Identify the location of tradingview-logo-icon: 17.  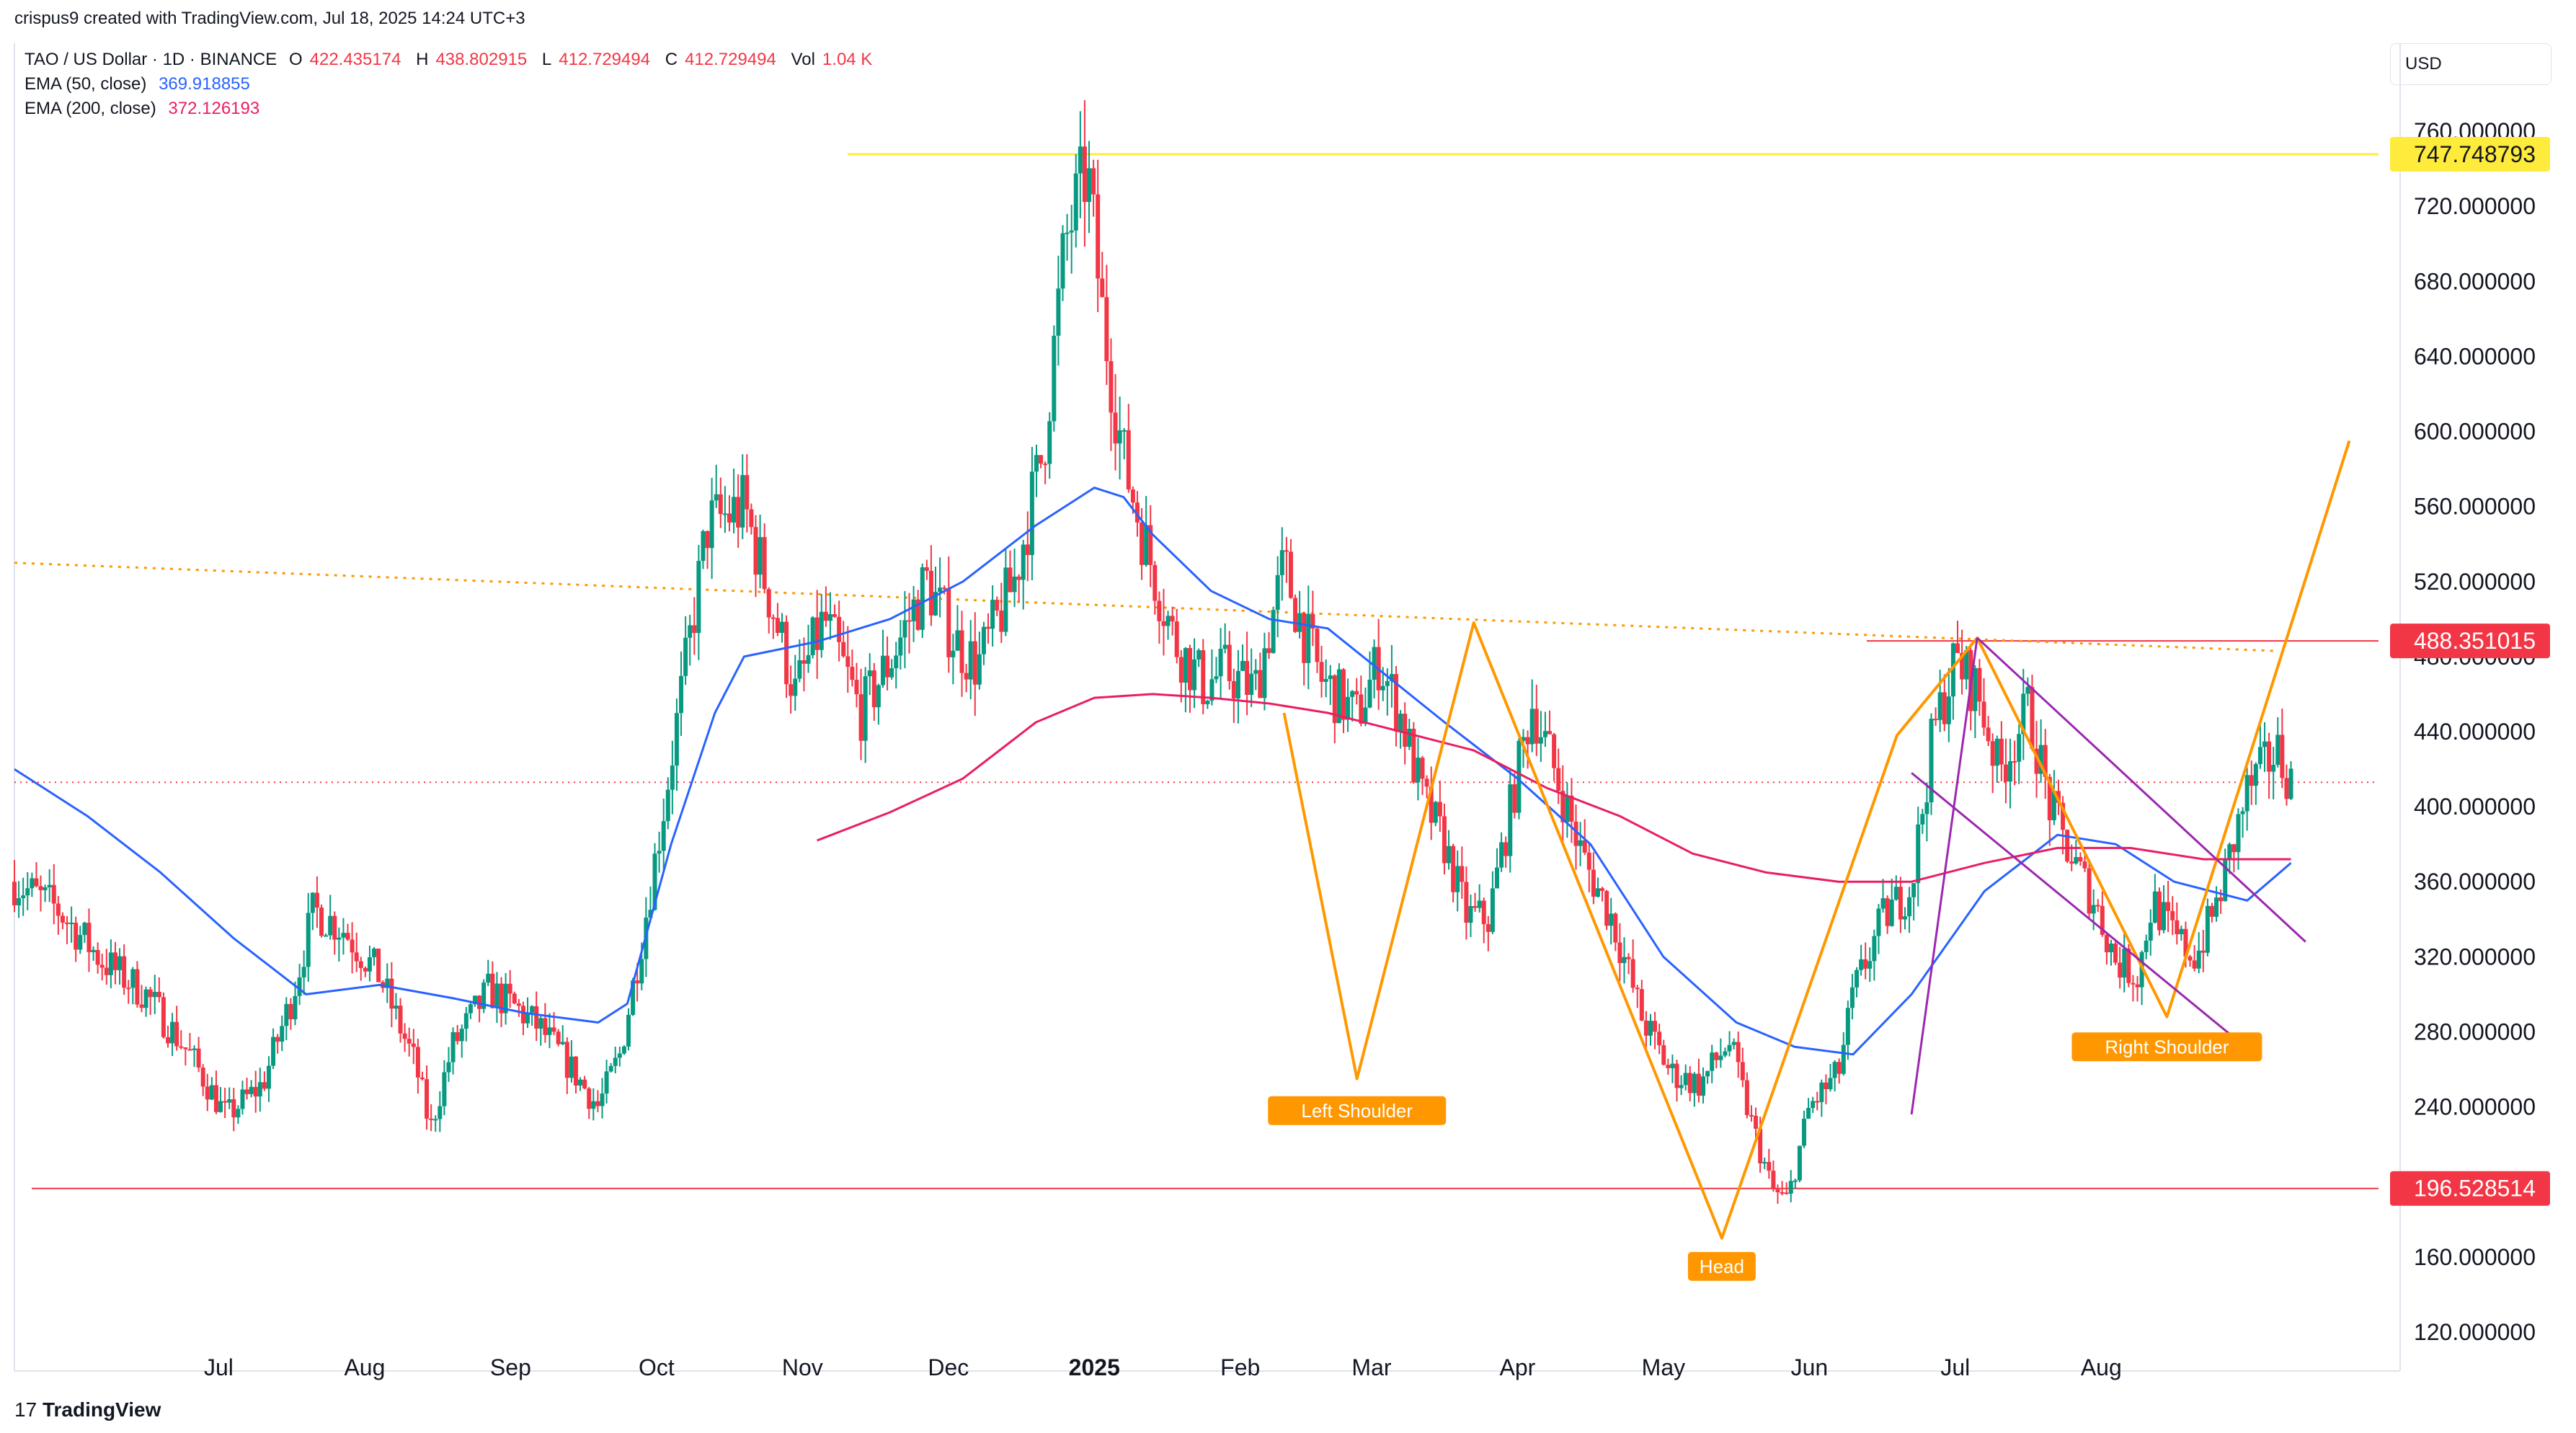
(25, 1409).